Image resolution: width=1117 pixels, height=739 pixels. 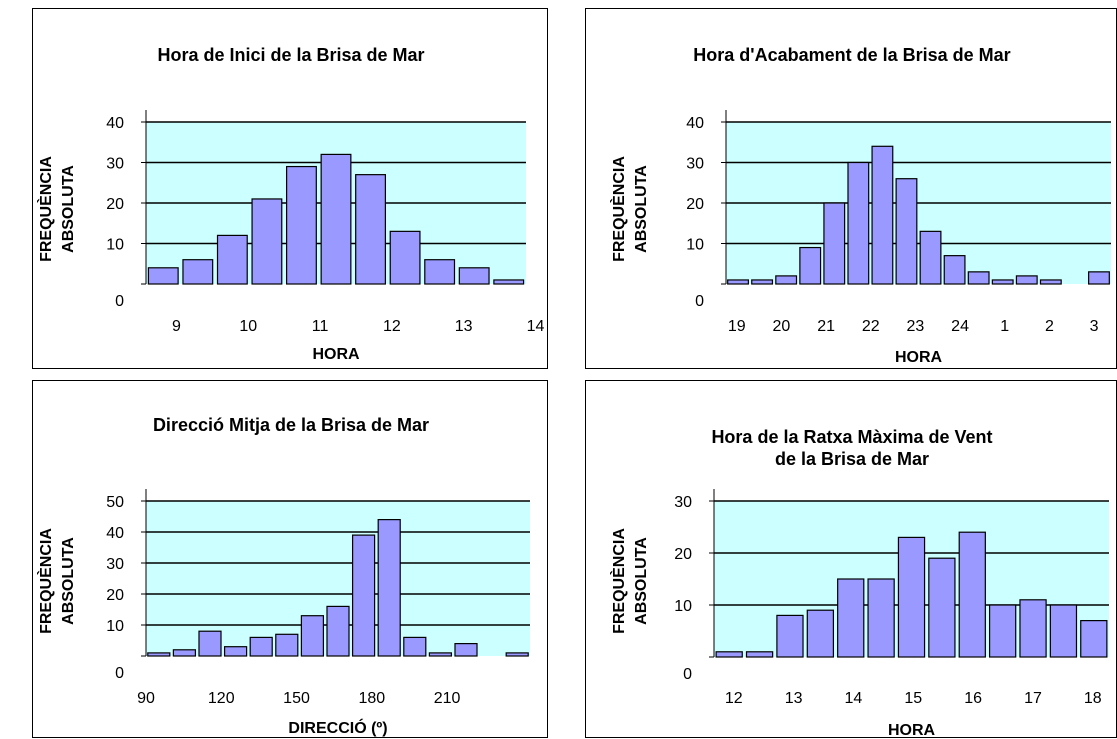 I want to click on x-tick-label: 16, so click(x=973, y=698).